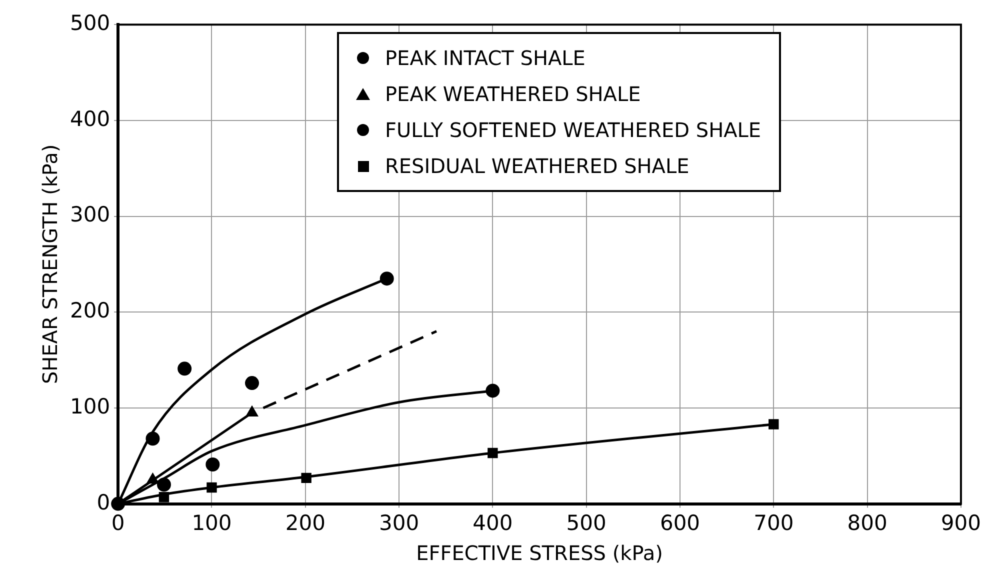 Image resolution: width=993 pixels, height=577 pixels. What do you see at coordinates (867, 522) in the screenshot?
I see `x-tick-label: 800` at bounding box center [867, 522].